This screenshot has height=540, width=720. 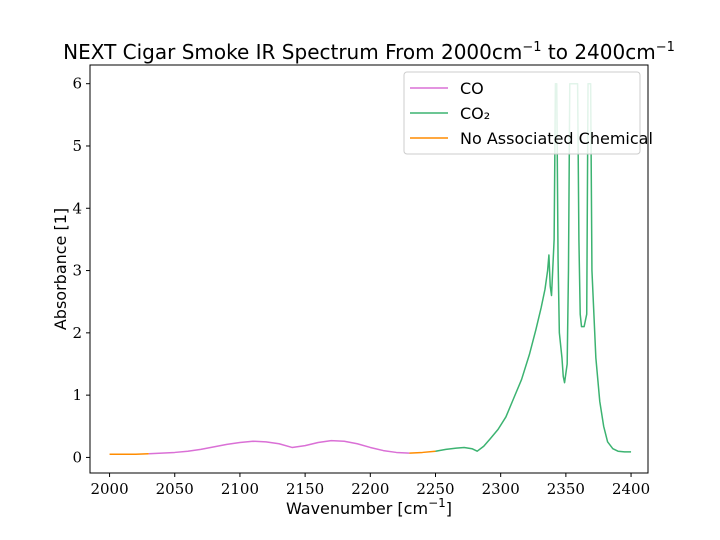 What do you see at coordinates (109, 489) in the screenshot?
I see `x-tick-label-0: 2000` at bounding box center [109, 489].